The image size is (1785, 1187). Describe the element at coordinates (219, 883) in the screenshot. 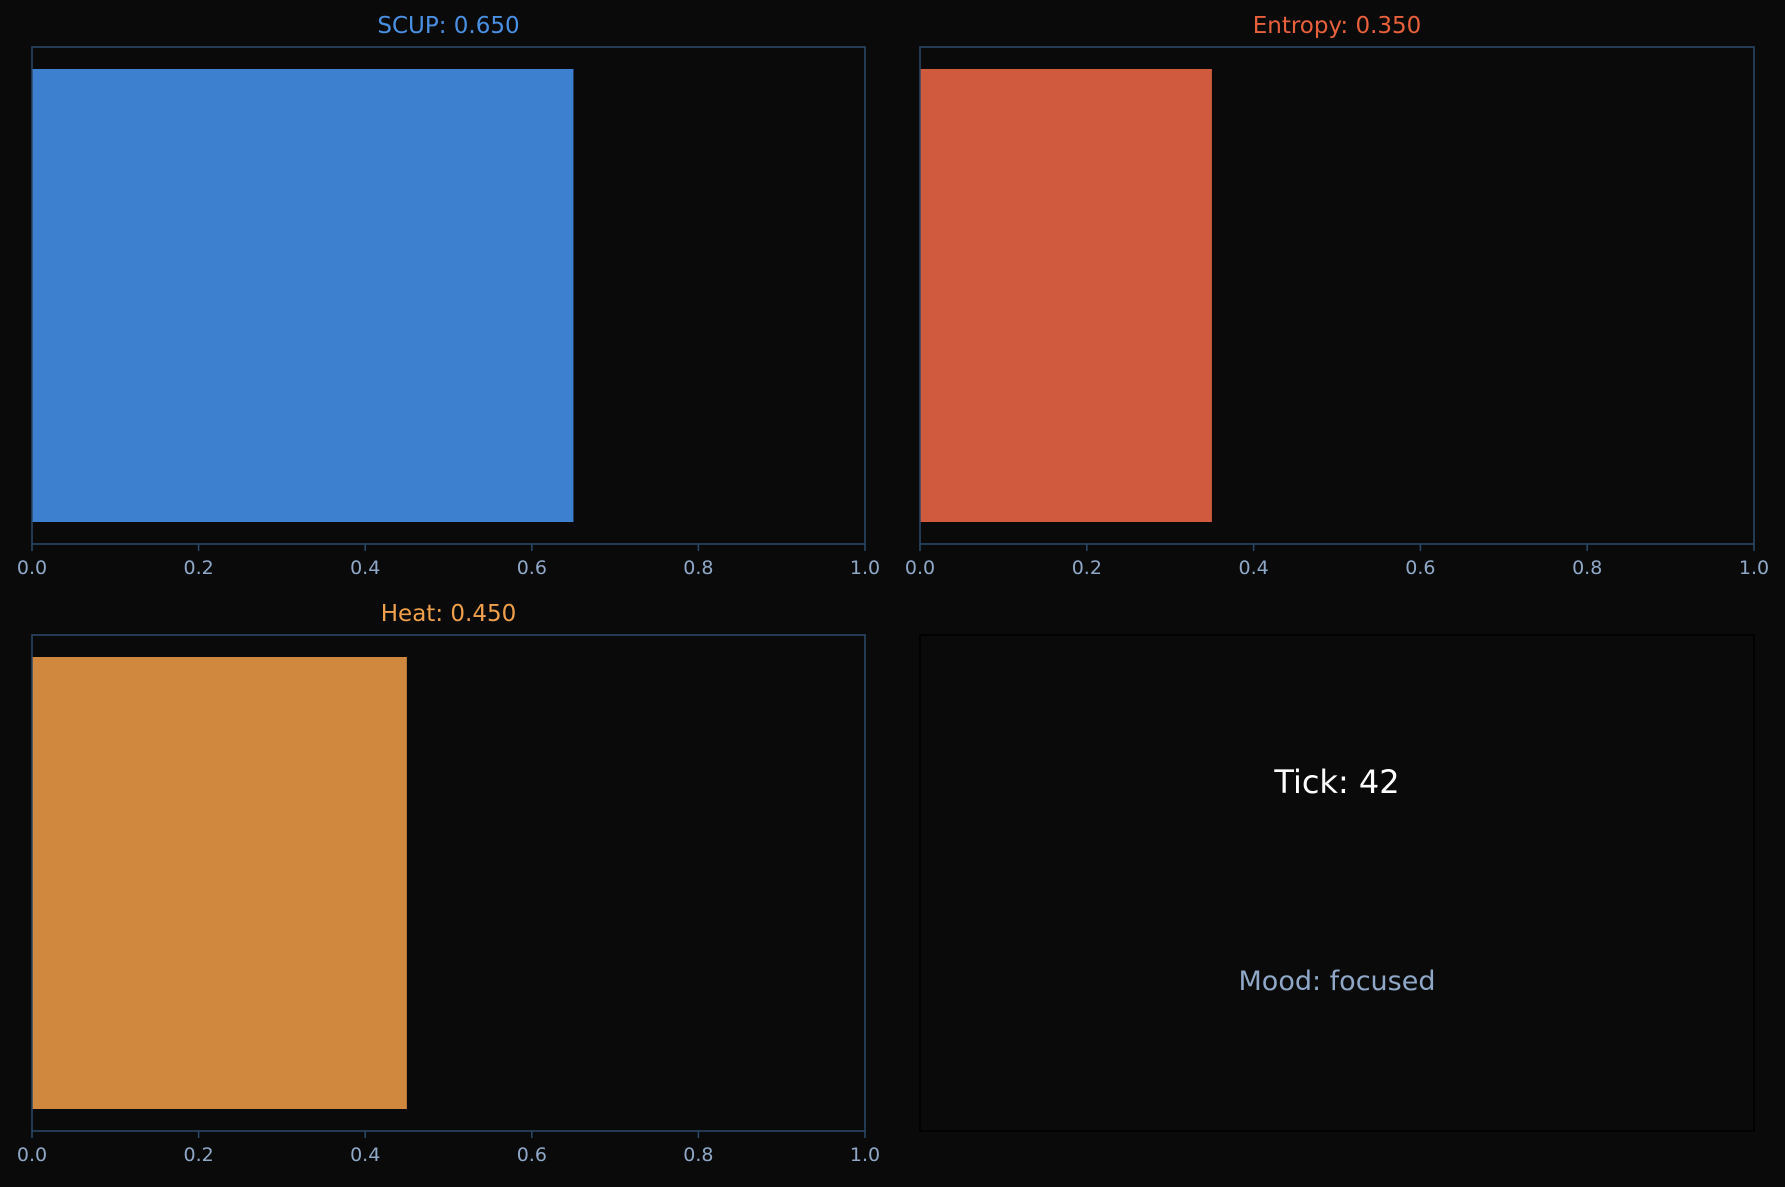

I see `bar-heat` at that location.